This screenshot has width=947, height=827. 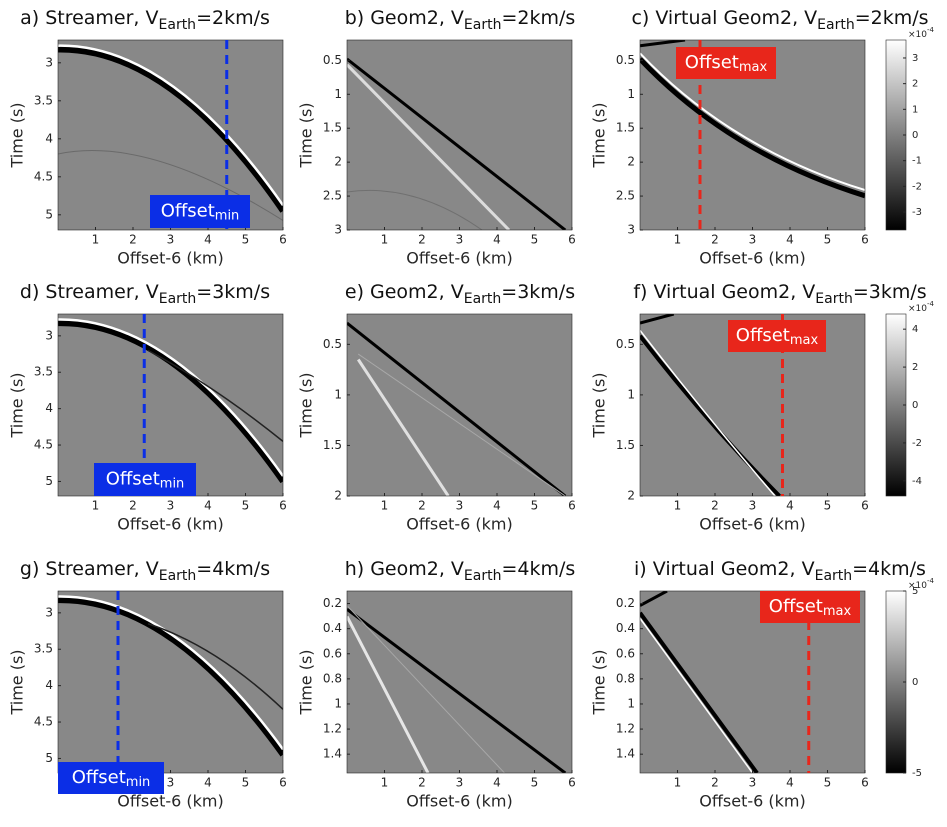 I want to click on y-tick-label: 0.4, so click(x=332, y=628).